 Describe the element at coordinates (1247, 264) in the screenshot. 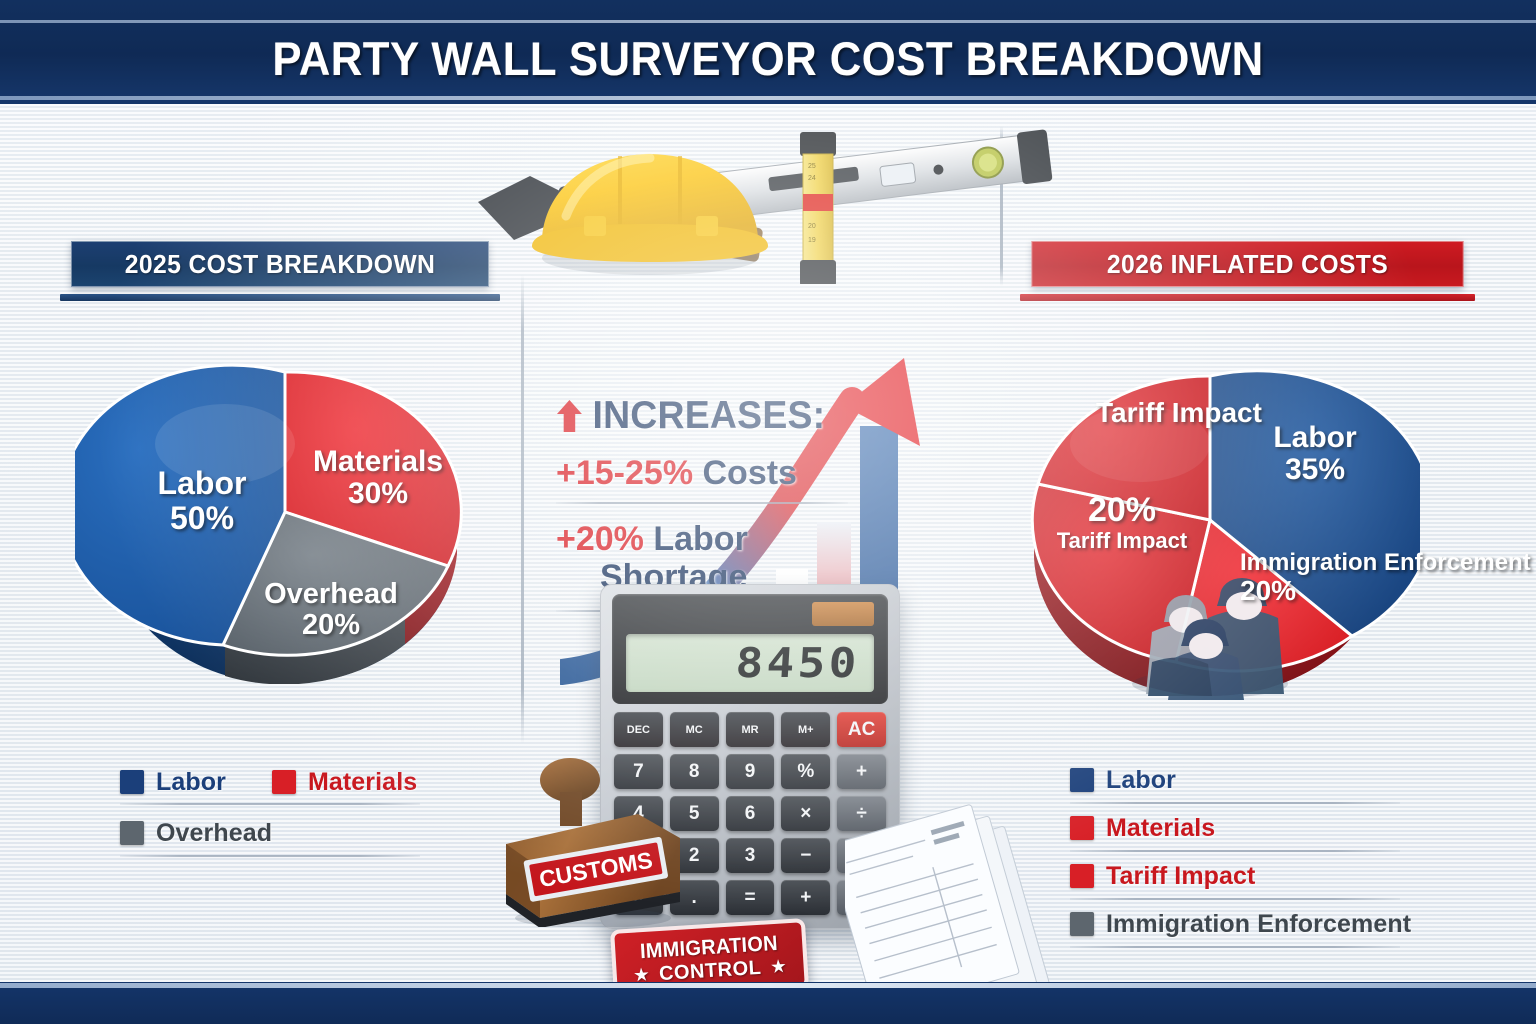

I see `right-section-title: 2026 INFLATED COSTS` at that location.